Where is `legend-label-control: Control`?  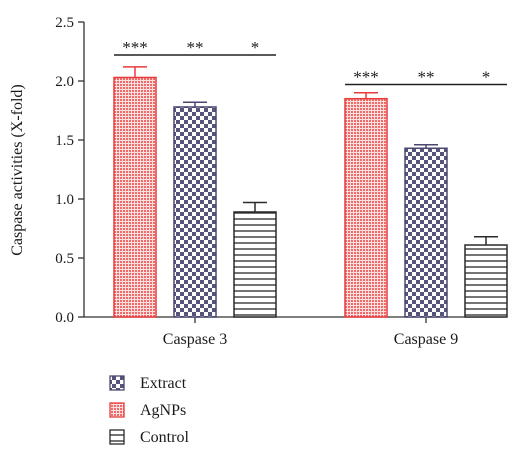
legend-label-control: Control is located at coordinates (164, 437).